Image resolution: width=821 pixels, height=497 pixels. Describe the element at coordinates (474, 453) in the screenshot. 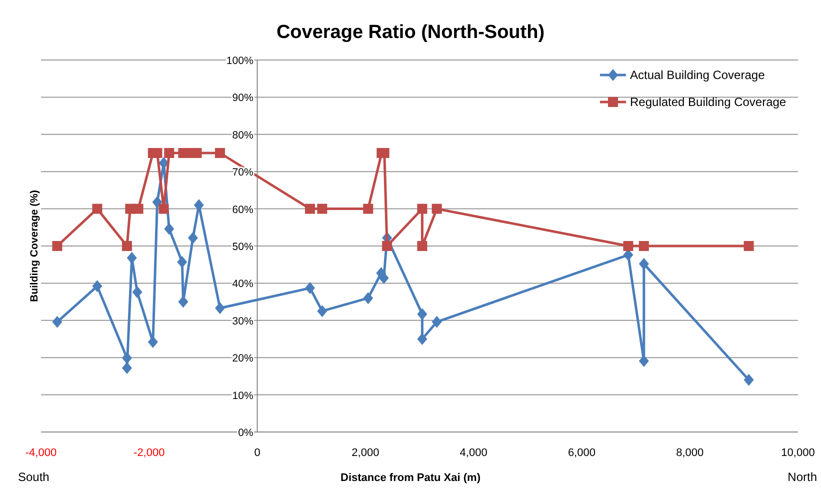

I see `x-tick-label: 4,000` at that location.